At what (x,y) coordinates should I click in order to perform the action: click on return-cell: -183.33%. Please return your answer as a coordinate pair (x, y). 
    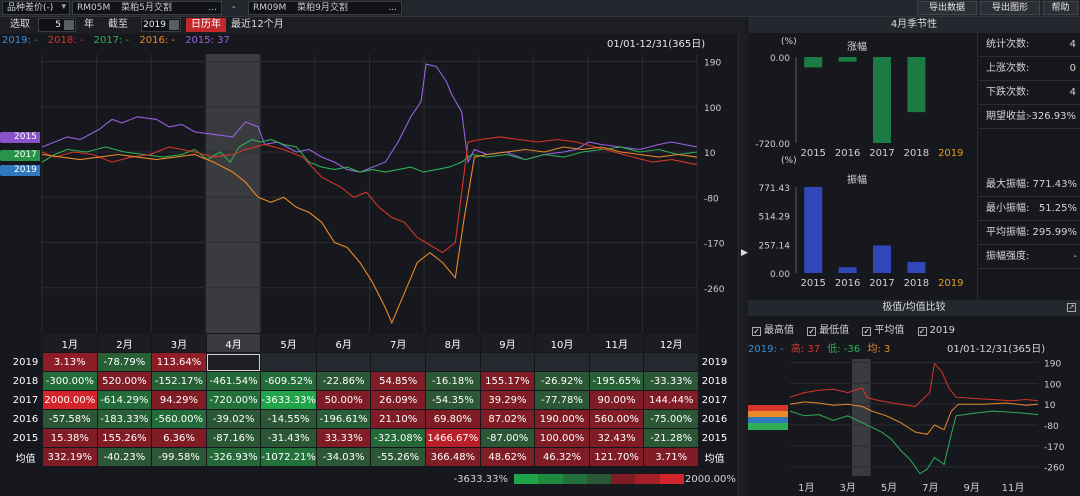
    Looking at the image, I should click on (124, 419).